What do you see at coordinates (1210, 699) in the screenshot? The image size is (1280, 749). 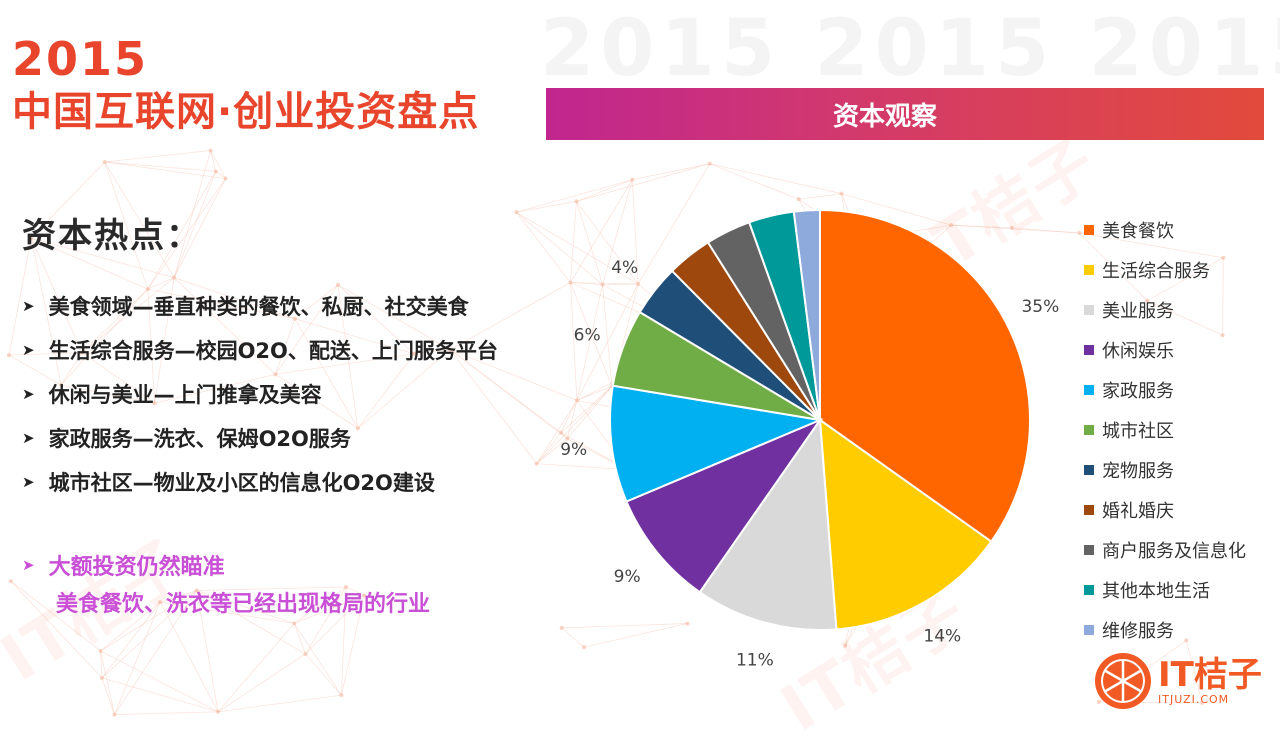 I see `logo-url: ITJUZI.COM` at bounding box center [1210, 699].